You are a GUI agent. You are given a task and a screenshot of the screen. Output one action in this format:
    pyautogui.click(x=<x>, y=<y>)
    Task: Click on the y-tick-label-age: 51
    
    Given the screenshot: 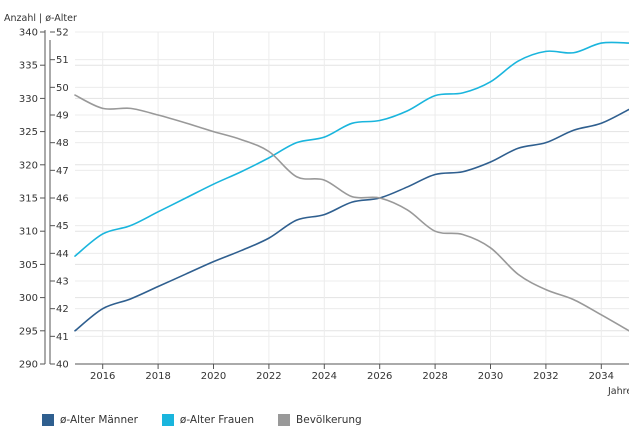 What is the action you would take?
    pyautogui.click(x=62, y=60)
    